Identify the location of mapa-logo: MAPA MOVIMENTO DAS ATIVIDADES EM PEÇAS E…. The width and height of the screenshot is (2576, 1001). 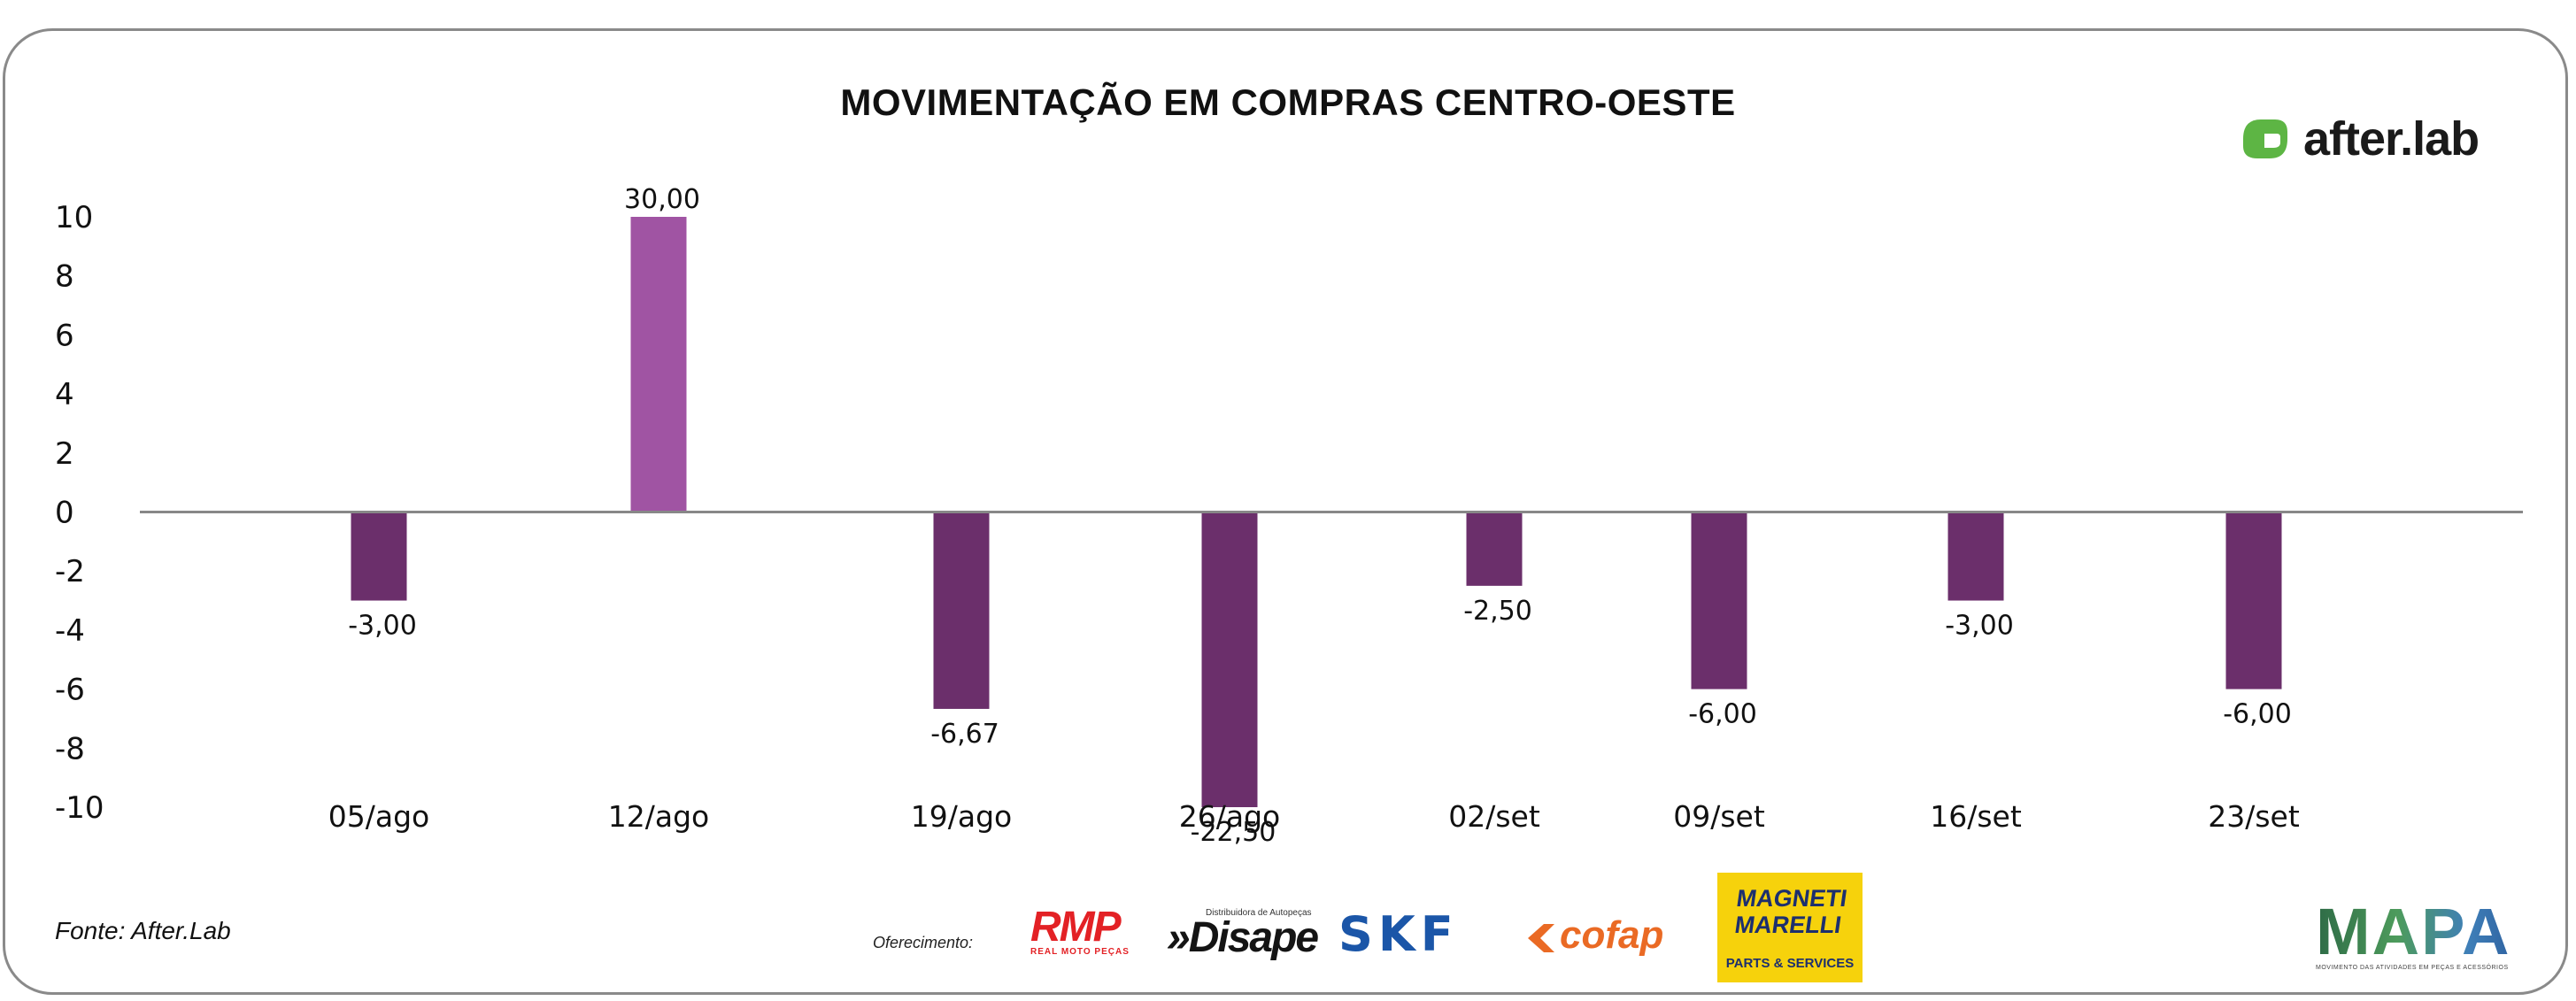
(2417, 937).